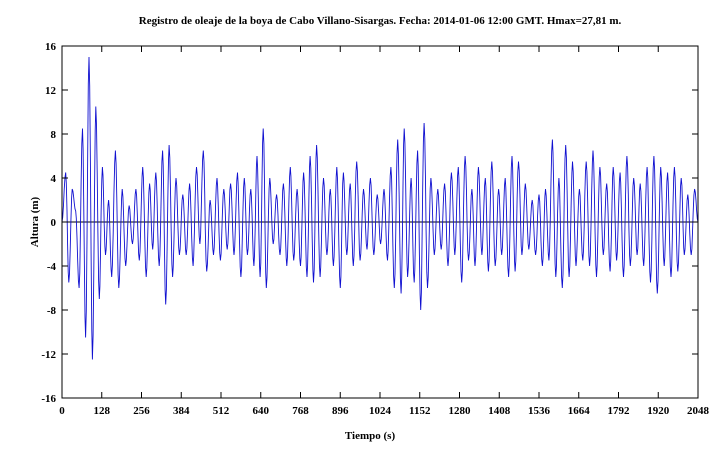  What do you see at coordinates (579, 411) in the screenshot?
I see `x-tick-label: 1664` at bounding box center [579, 411].